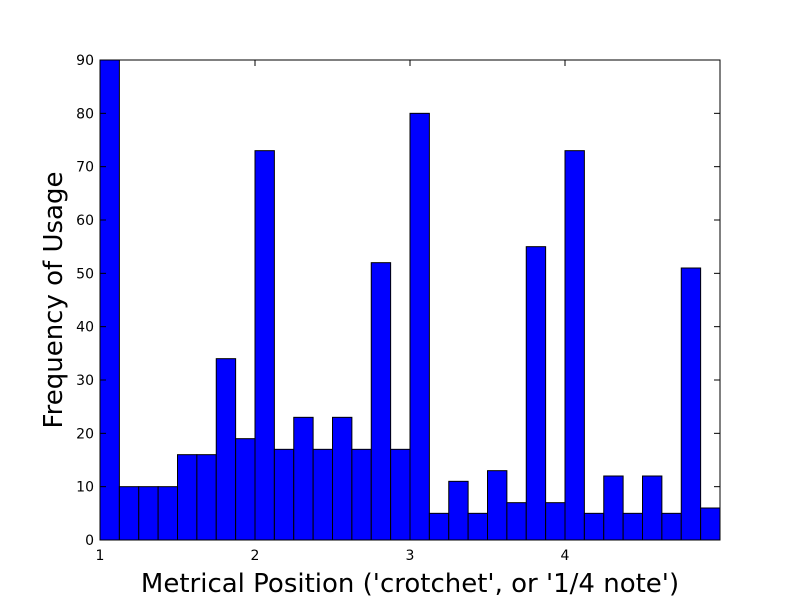  What do you see at coordinates (565, 556) in the screenshot?
I see `x-tick-label: 4` at bounding box center [565, 556].